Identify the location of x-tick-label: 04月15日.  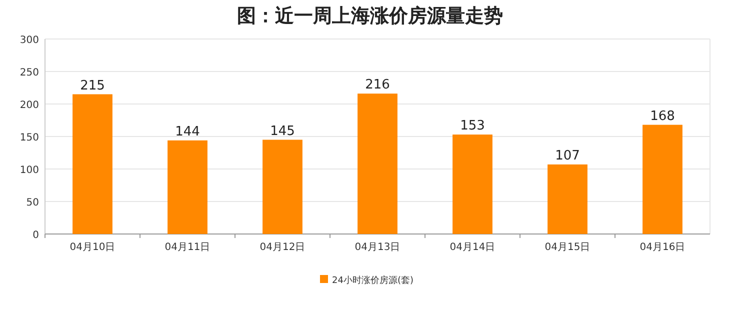
(567, 247).